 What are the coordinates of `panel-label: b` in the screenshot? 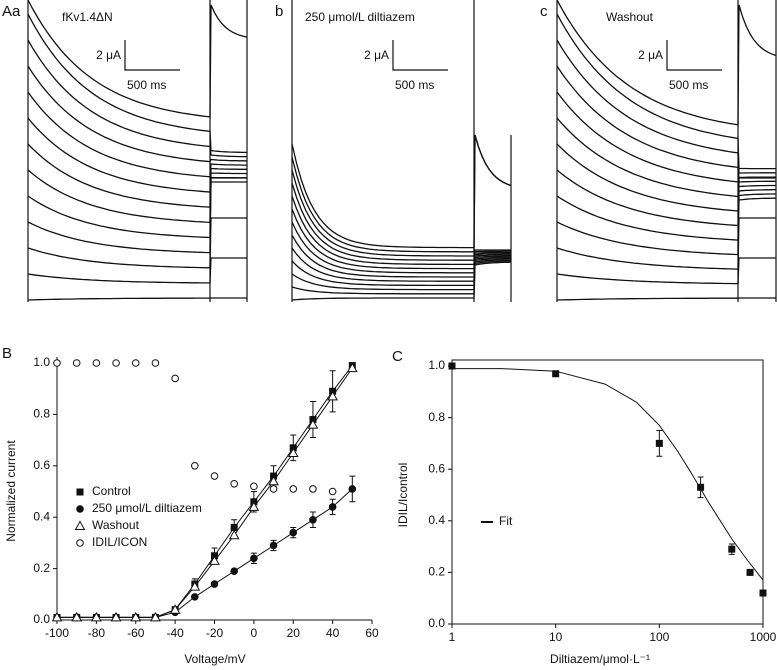 It's located at (279, 11).